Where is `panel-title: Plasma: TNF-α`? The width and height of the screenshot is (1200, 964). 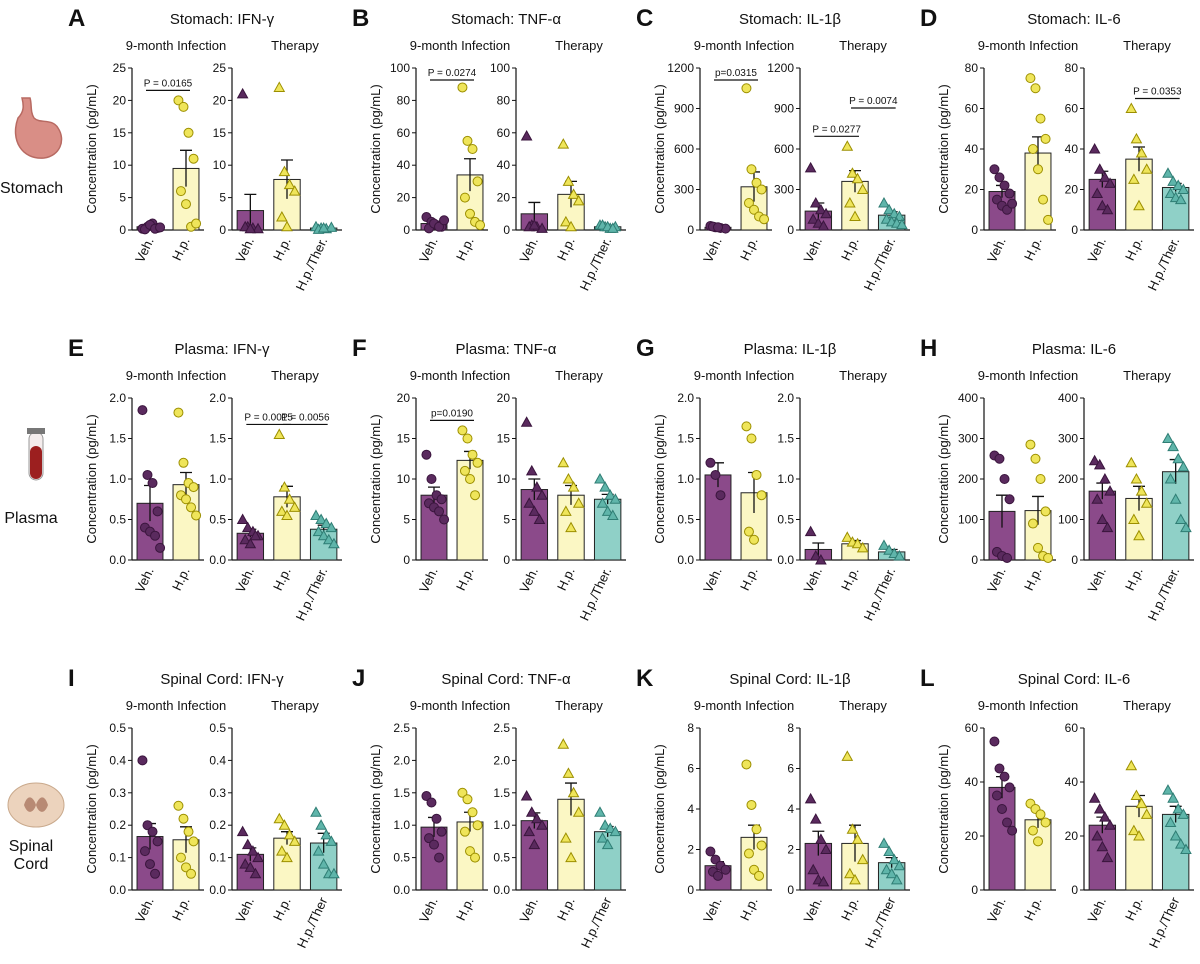
panel-title: Plasma: TNF-α is located at coordinates (506, 349).